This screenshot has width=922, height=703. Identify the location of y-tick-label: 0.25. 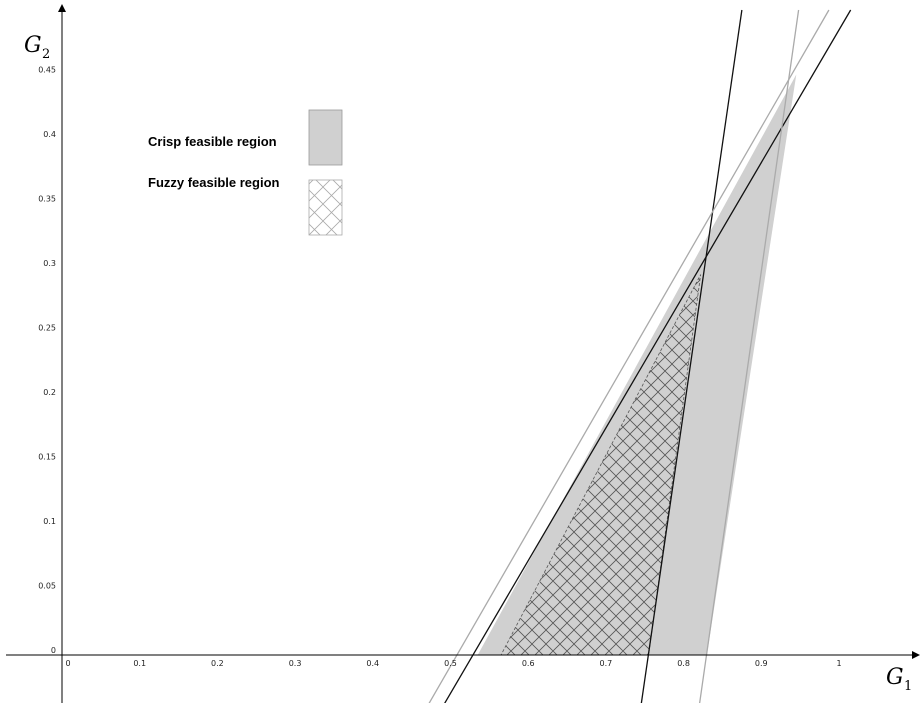
(47, 328).